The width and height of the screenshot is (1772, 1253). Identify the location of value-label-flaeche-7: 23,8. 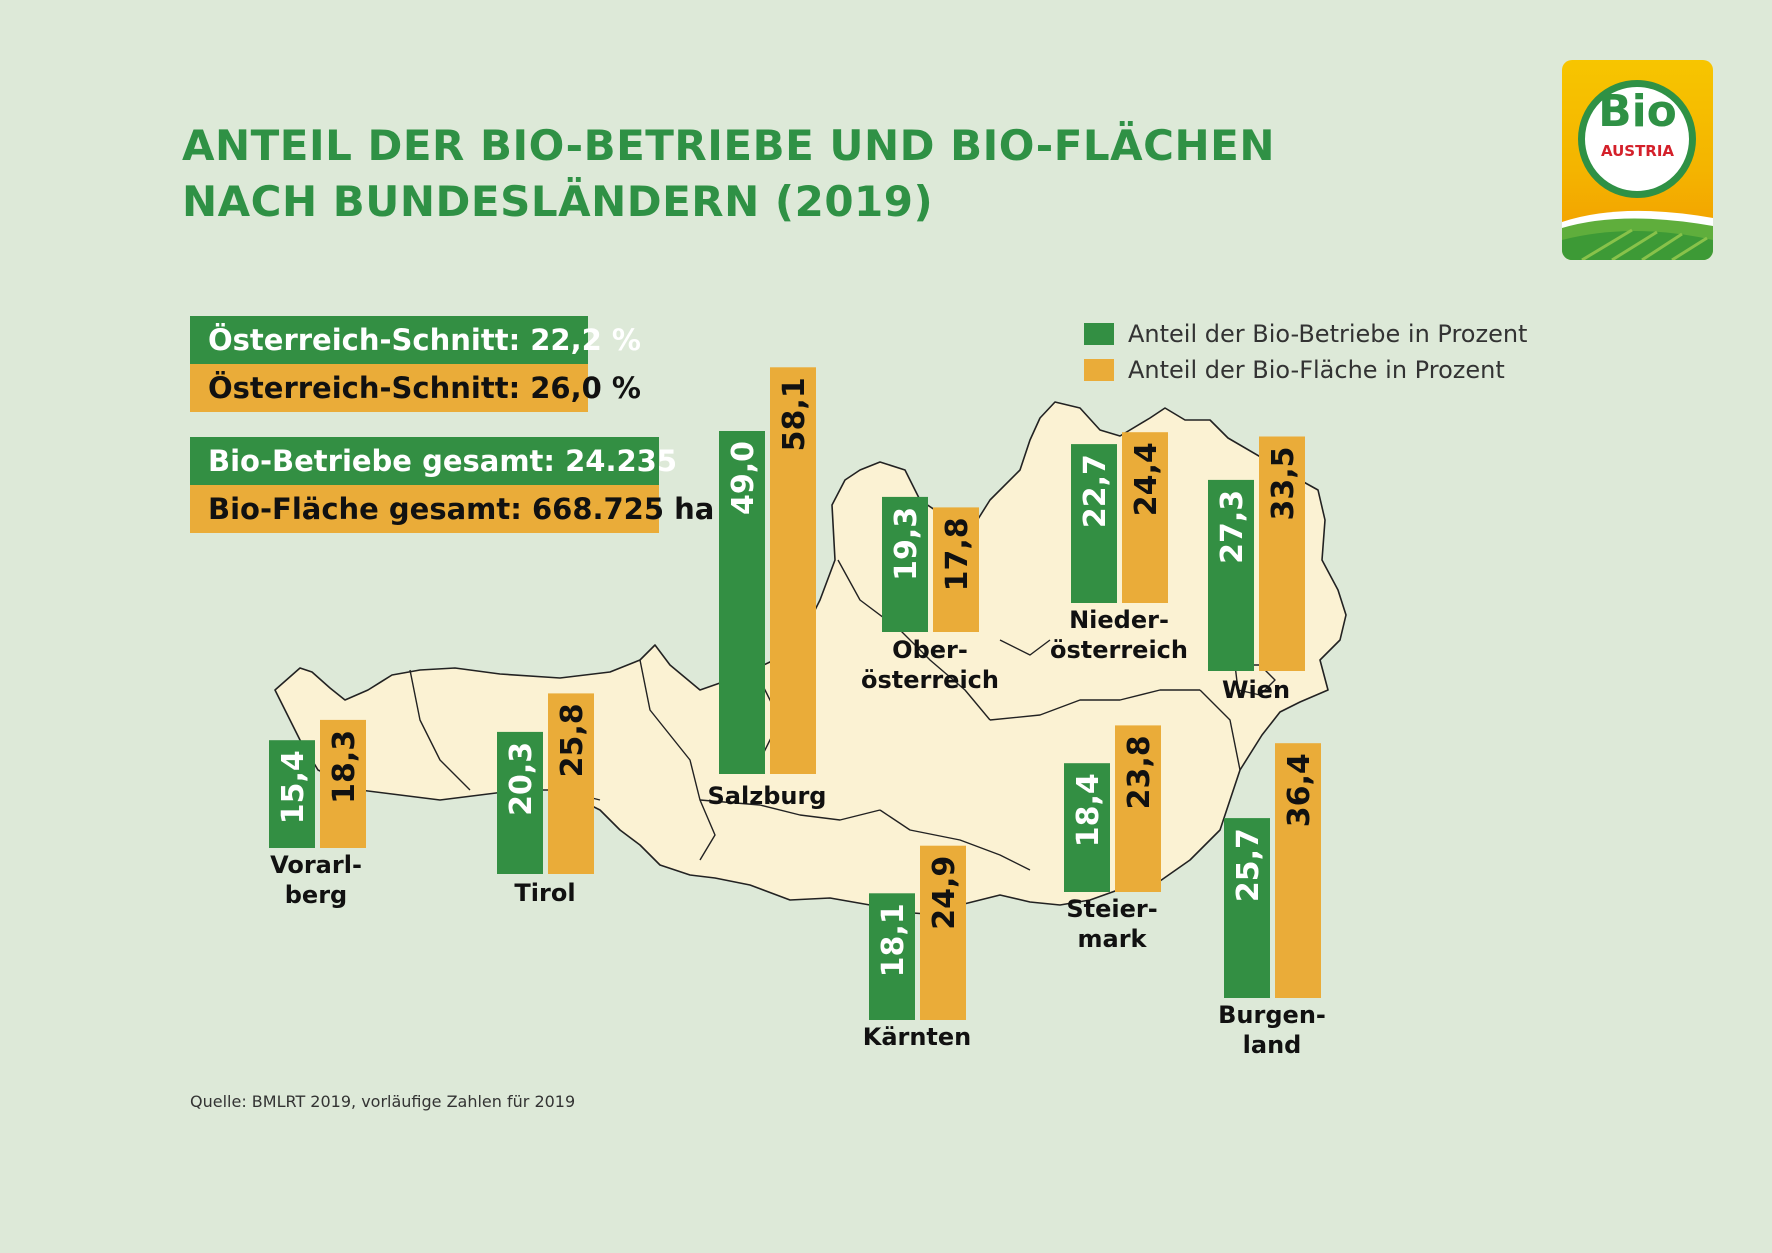
(1139, 772).